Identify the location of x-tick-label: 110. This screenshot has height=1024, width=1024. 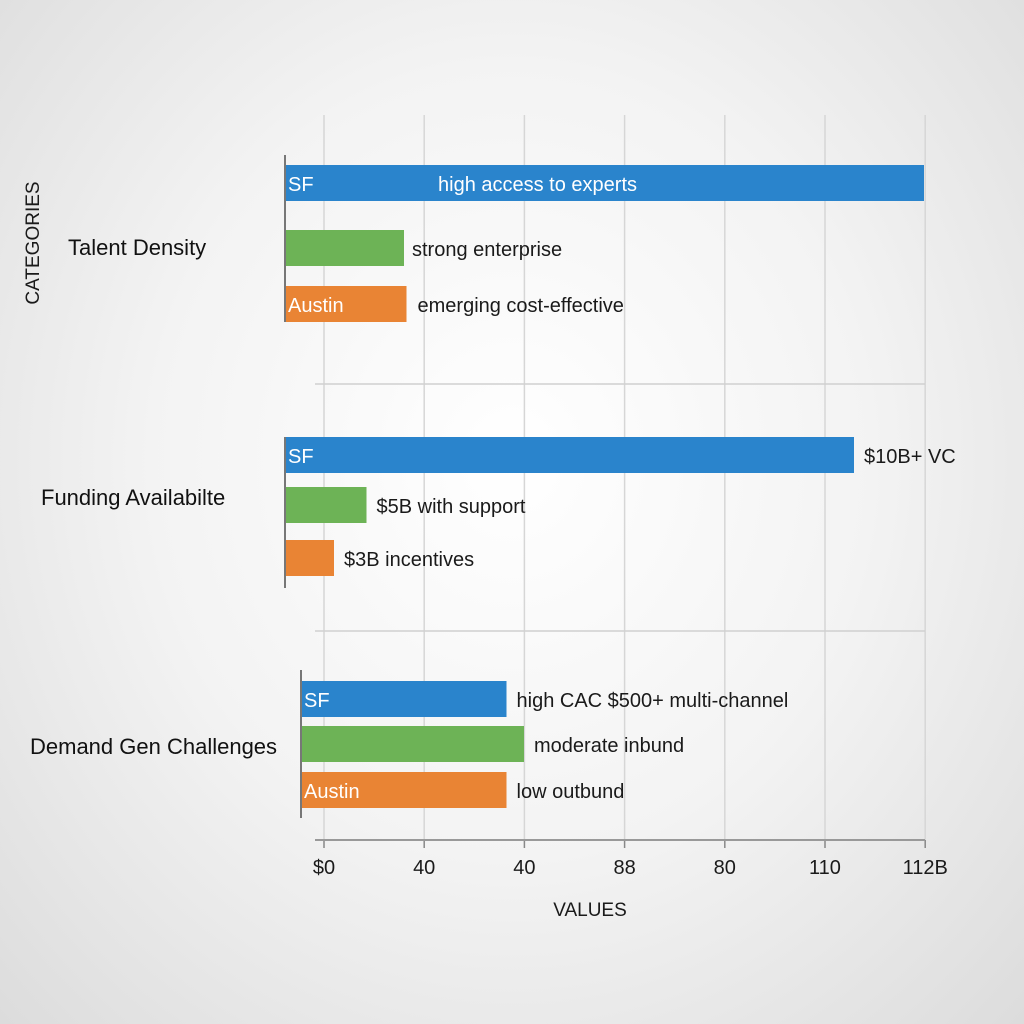
(825, 868).